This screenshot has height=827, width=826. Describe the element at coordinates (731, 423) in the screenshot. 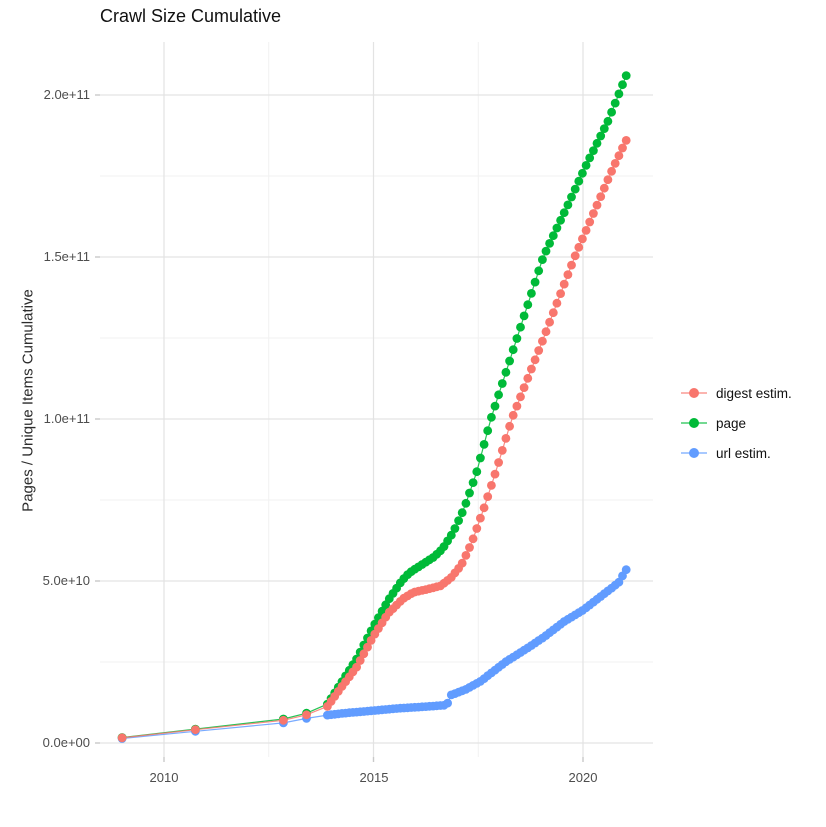

I see `legend-label: page` at that location.